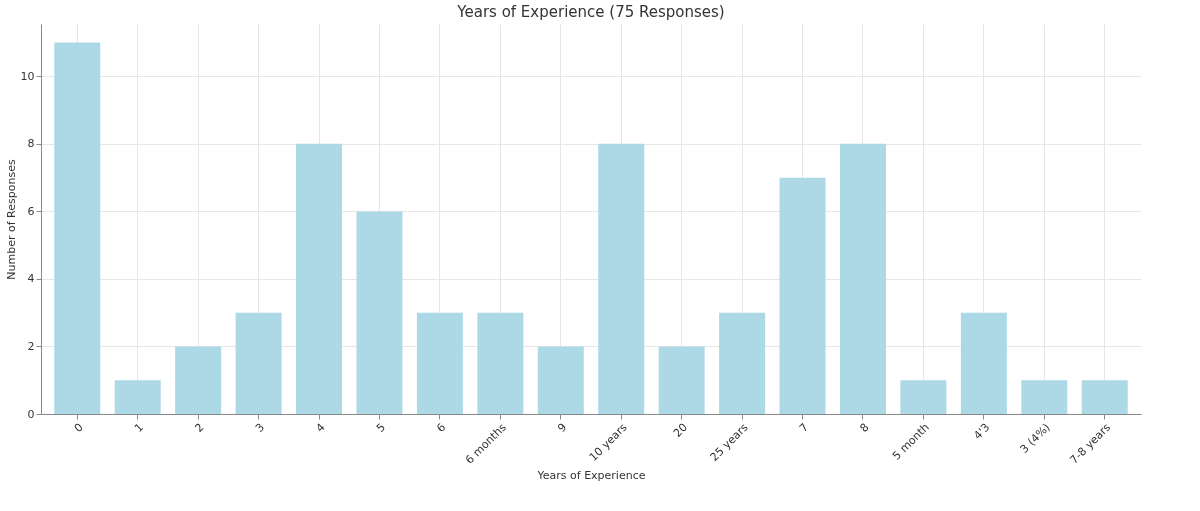 The width and height of the screenshot is (1200, 511). Describe the element at coordinates (380, 427) in the screenshot. I see `x-tick-label: 5` at that location.